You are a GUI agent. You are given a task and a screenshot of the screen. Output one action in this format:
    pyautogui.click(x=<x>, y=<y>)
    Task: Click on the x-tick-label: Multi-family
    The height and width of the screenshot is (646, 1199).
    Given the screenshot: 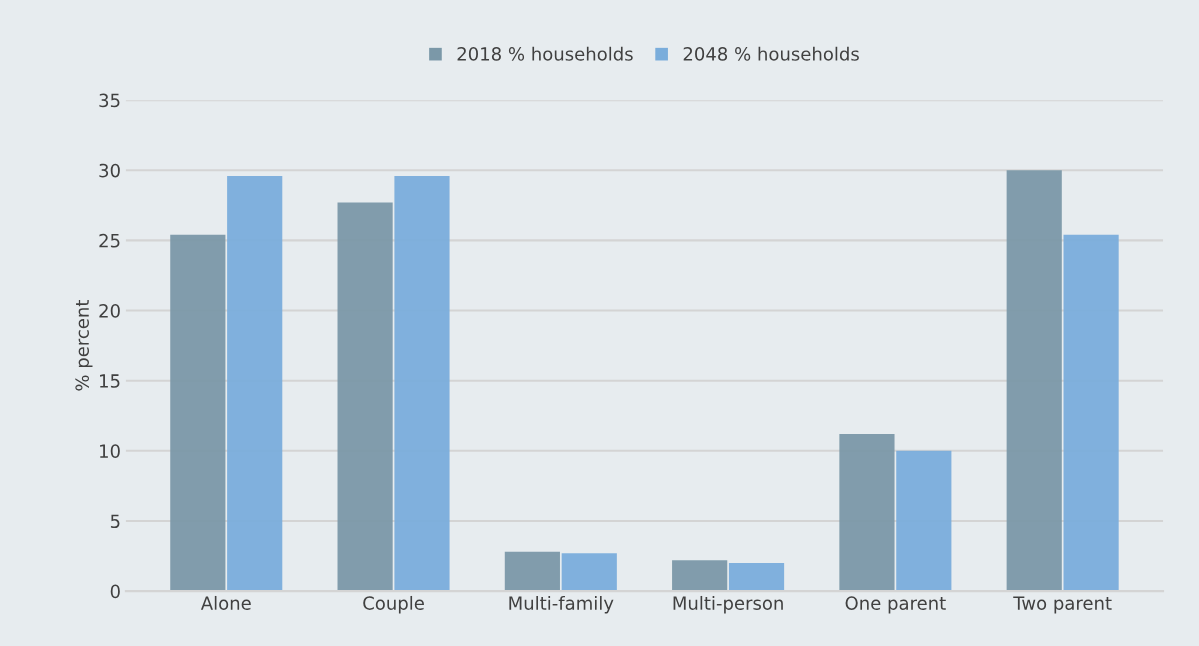 What is the action you would take?
    pyautogui.click(x=561, y=604)
    